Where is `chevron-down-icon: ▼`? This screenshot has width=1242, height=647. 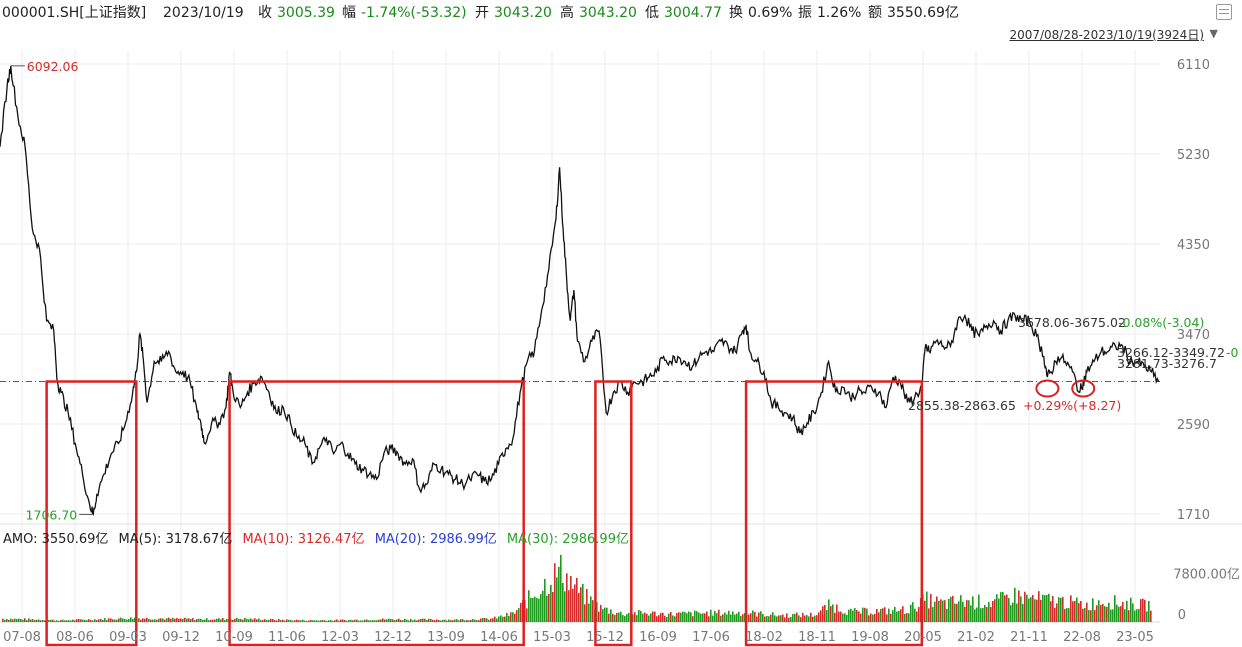 chevron-down-icon: ▼ is located at coordinates (1213, 33).